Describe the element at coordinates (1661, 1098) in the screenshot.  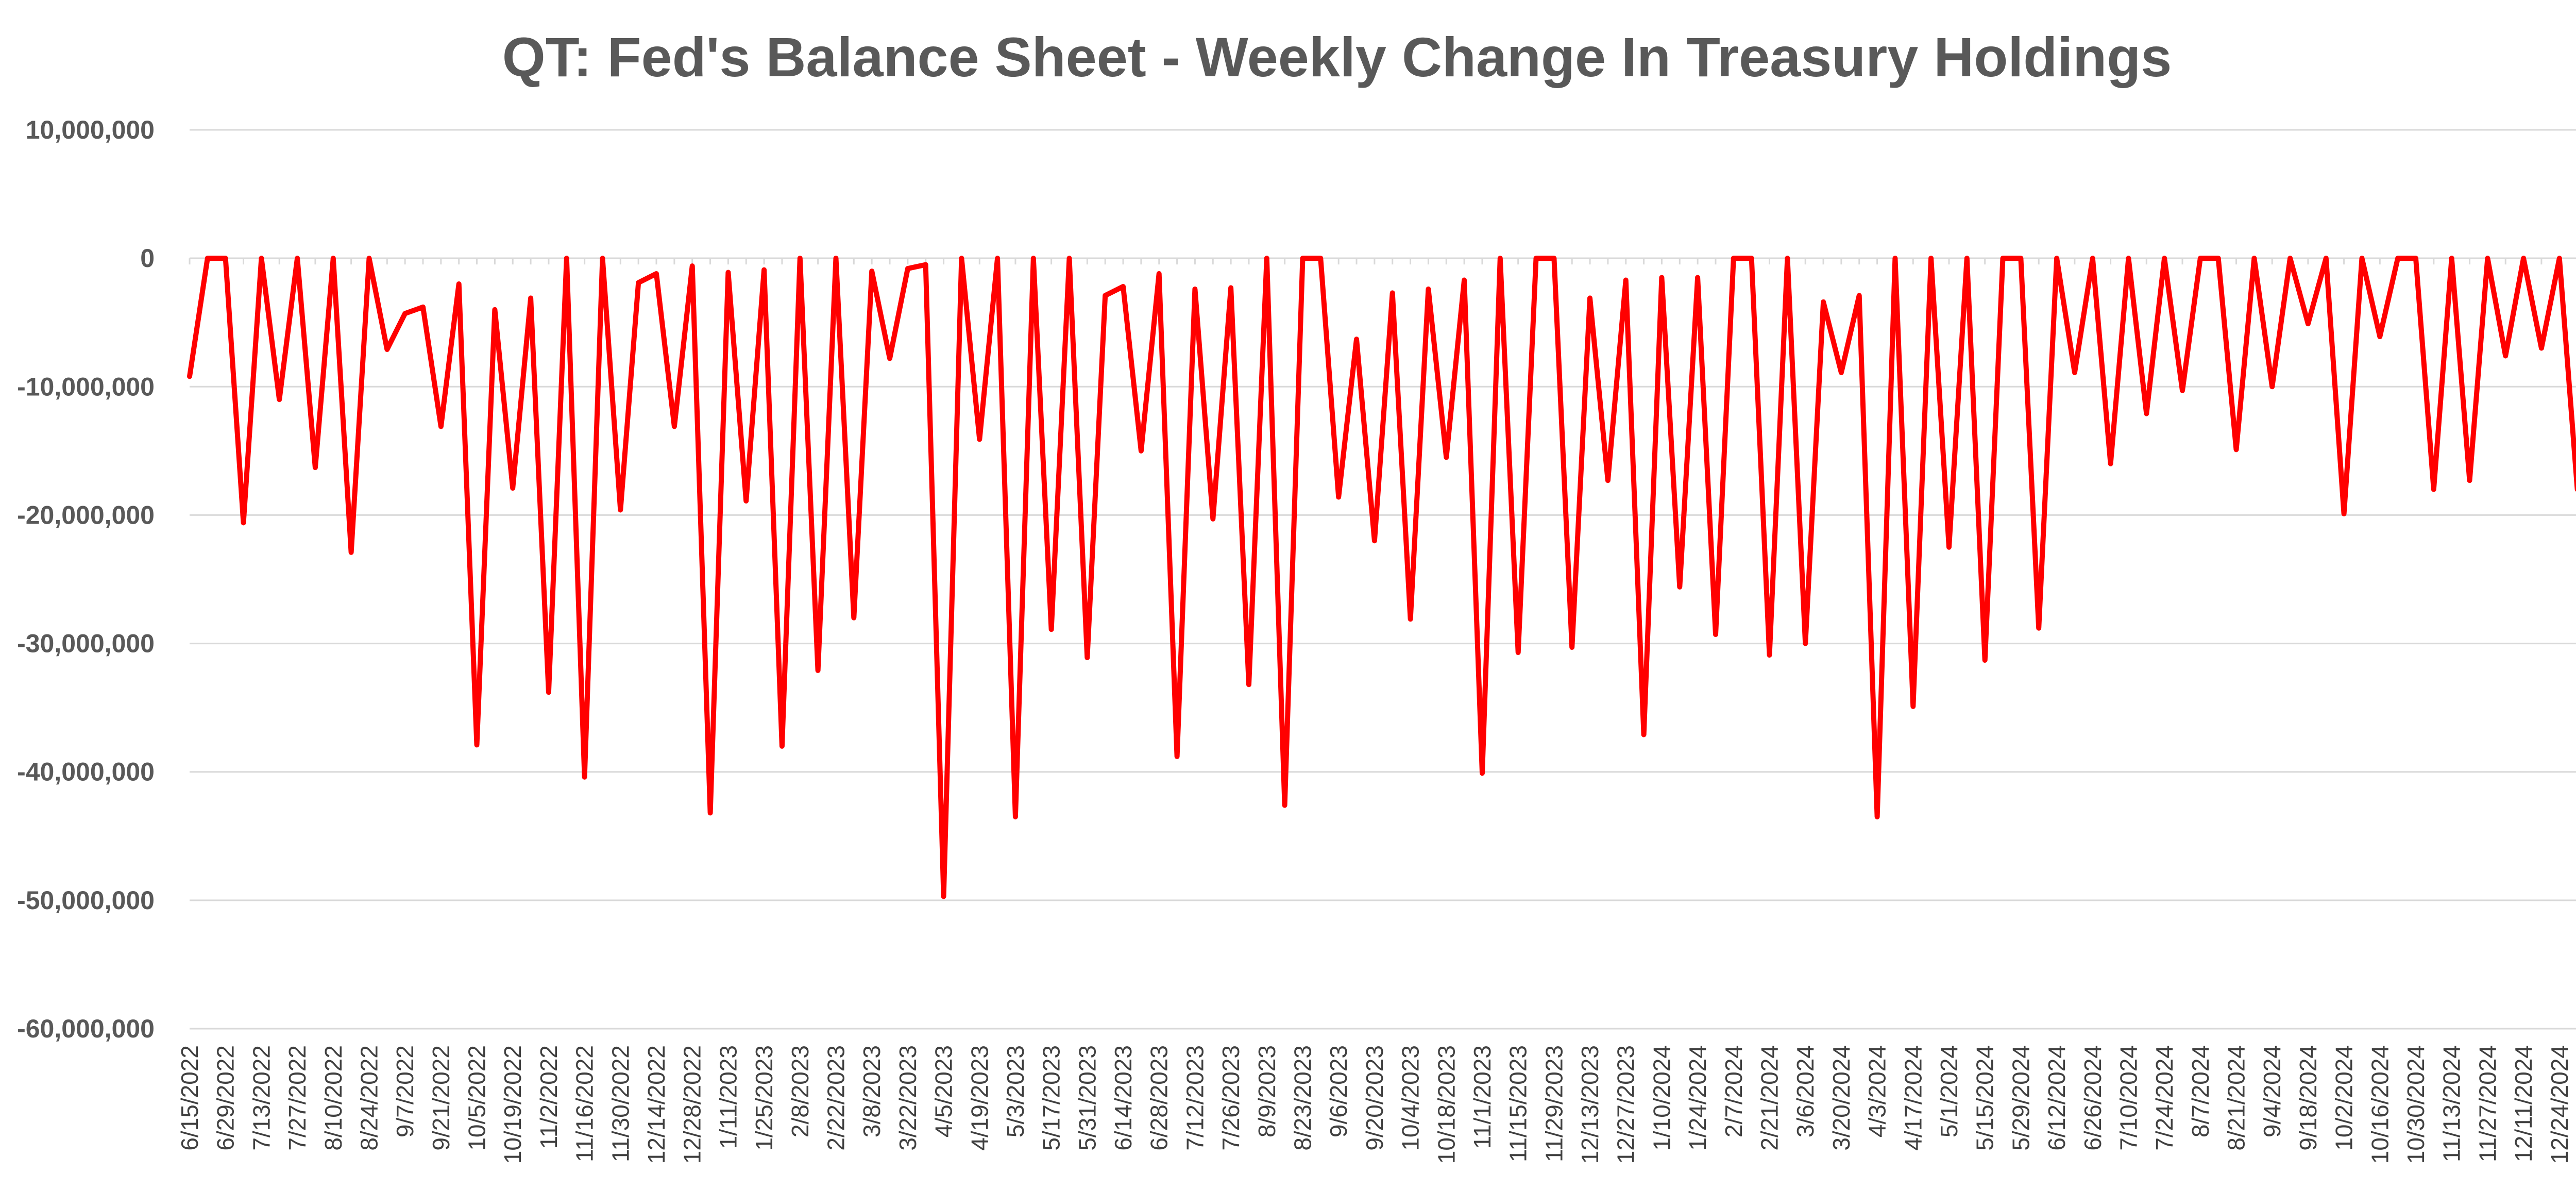
I see `x-tick-label: 1/10/2024` at that location.